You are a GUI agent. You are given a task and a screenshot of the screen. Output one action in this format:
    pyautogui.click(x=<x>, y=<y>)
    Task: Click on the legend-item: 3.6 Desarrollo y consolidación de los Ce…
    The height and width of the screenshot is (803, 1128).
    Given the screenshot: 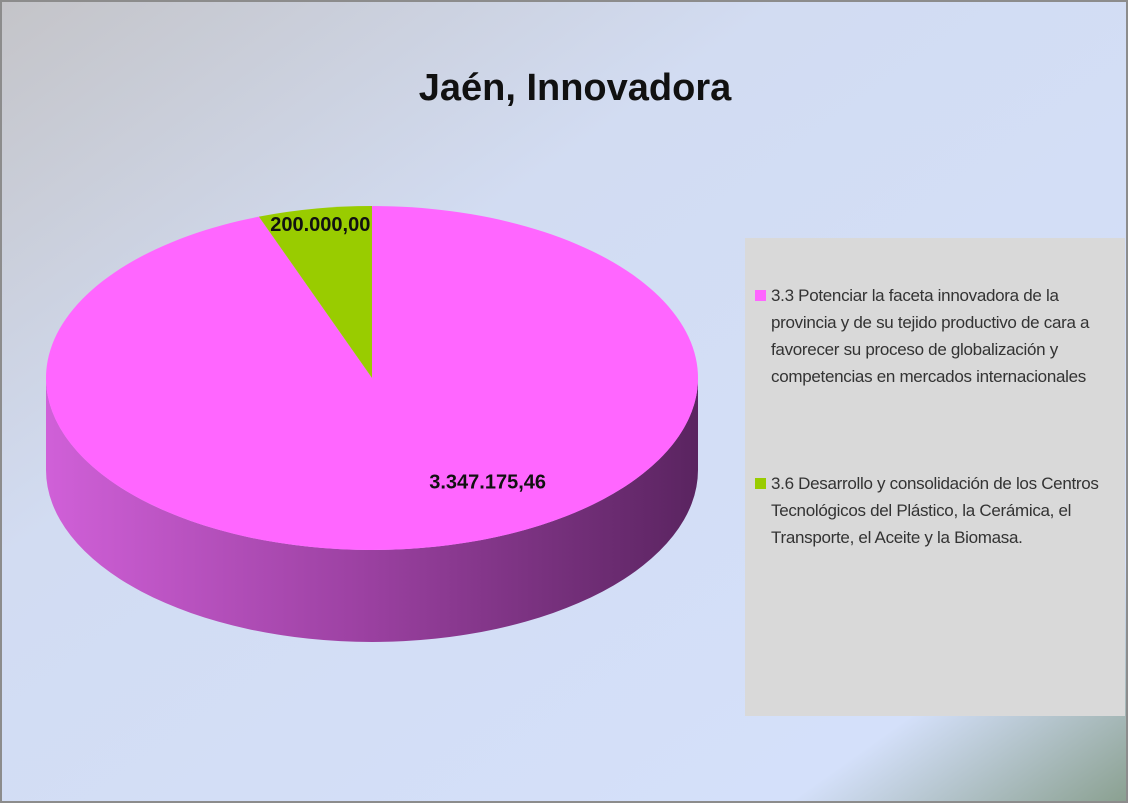 What is the action you would take?
    pyautogui.click(x=937, y=510)
    